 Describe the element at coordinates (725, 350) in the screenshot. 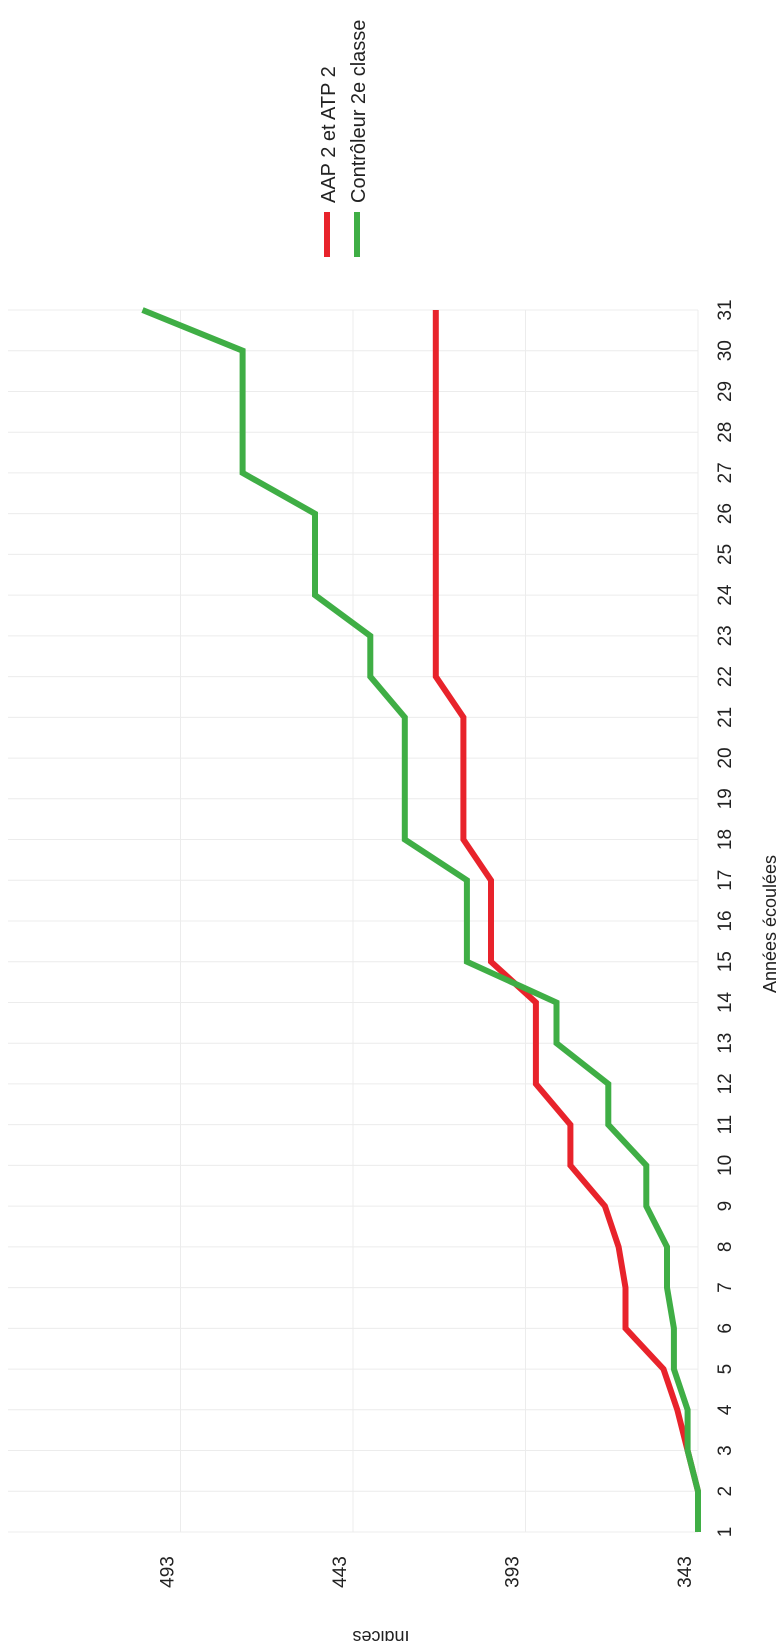

I see `x-tick-label: 30` at that location.